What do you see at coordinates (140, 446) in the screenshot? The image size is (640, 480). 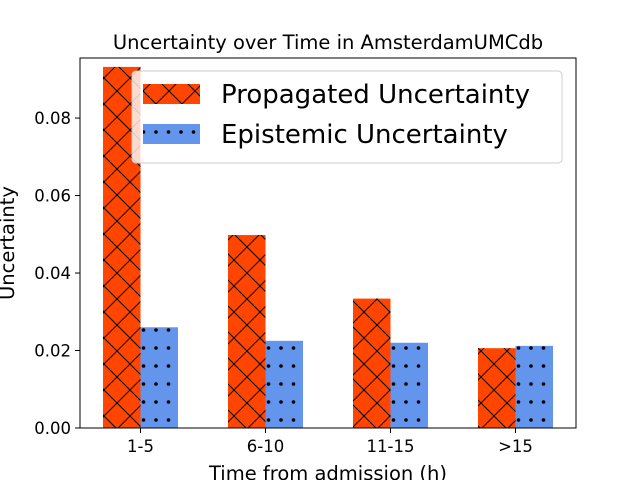 I see `x-tick-label: 1-5` at bounding box center [140, 446].